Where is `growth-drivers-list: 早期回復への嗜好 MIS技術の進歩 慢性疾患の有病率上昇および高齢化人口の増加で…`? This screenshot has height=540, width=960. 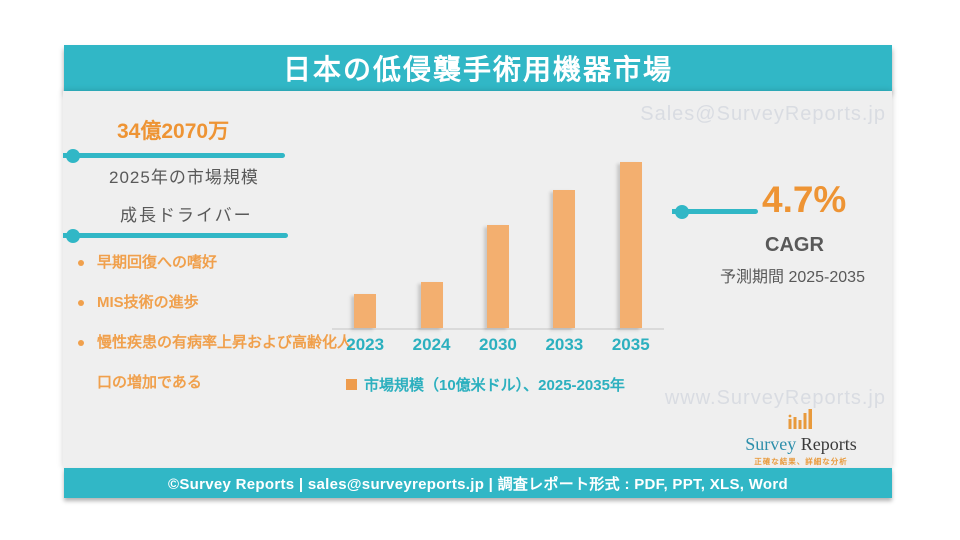 growth-drivers-list: 早期回復への嗜好 MIS技術の進歩 慢性疾患の有病率上昇および高齢化人口の増加で… is located at coordinates (216, 323).